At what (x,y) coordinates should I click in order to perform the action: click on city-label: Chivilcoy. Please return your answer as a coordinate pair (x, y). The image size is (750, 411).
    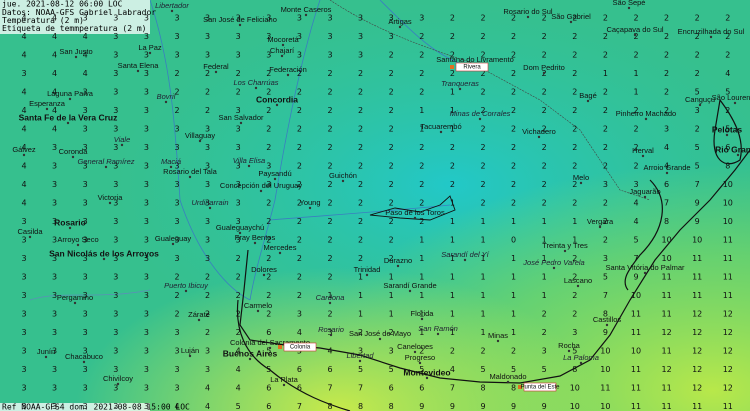
    Looking at the image, I should click on (118, 378).